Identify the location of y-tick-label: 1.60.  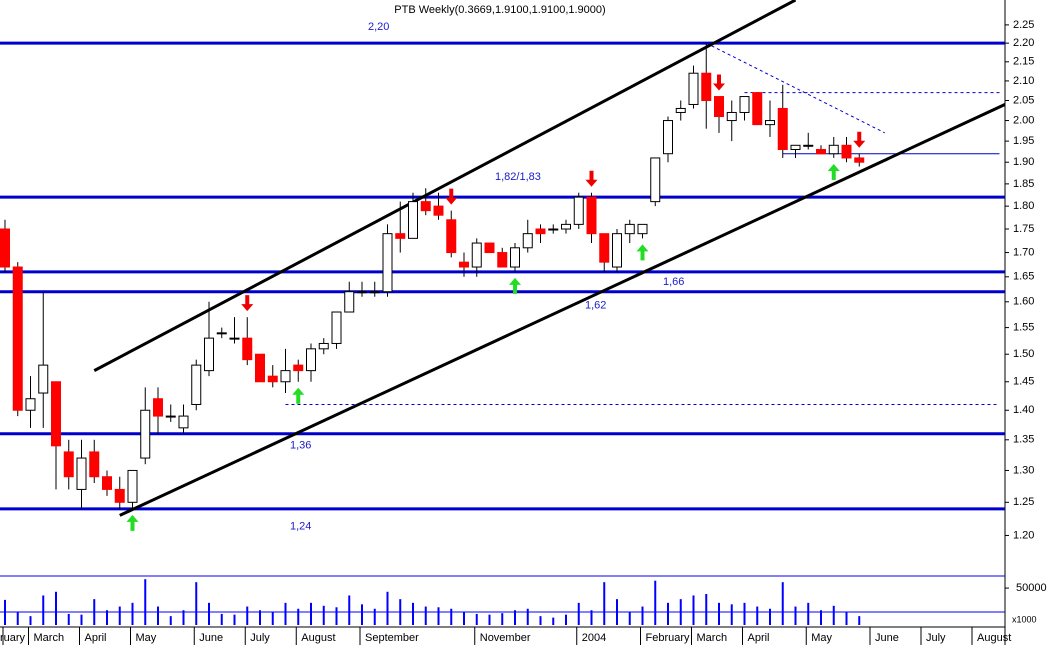
(1023, 302).